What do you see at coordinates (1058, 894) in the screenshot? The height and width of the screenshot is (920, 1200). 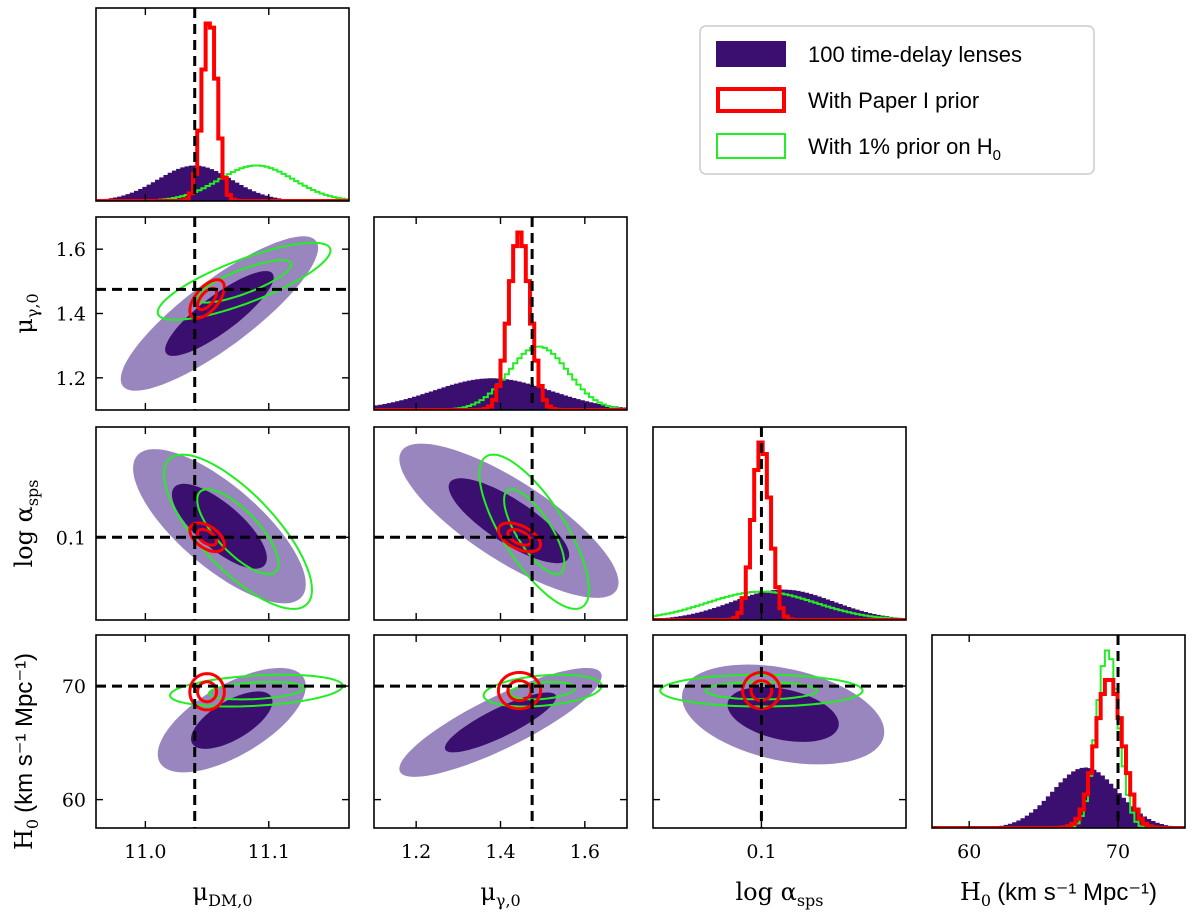 I see `x-axis-label-h0: H0 (km s⁻¹ Mpc⁻¹)` at bounding box center [1058, 894].